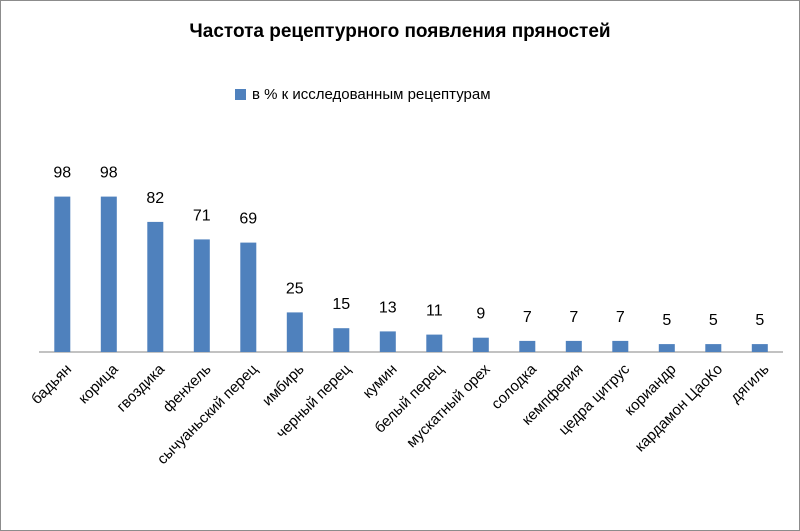 This screenshot has height=531, width=800. Describe the element at coordinates (388, 307) in the screenshot. I see `data-label: 13` at that location.